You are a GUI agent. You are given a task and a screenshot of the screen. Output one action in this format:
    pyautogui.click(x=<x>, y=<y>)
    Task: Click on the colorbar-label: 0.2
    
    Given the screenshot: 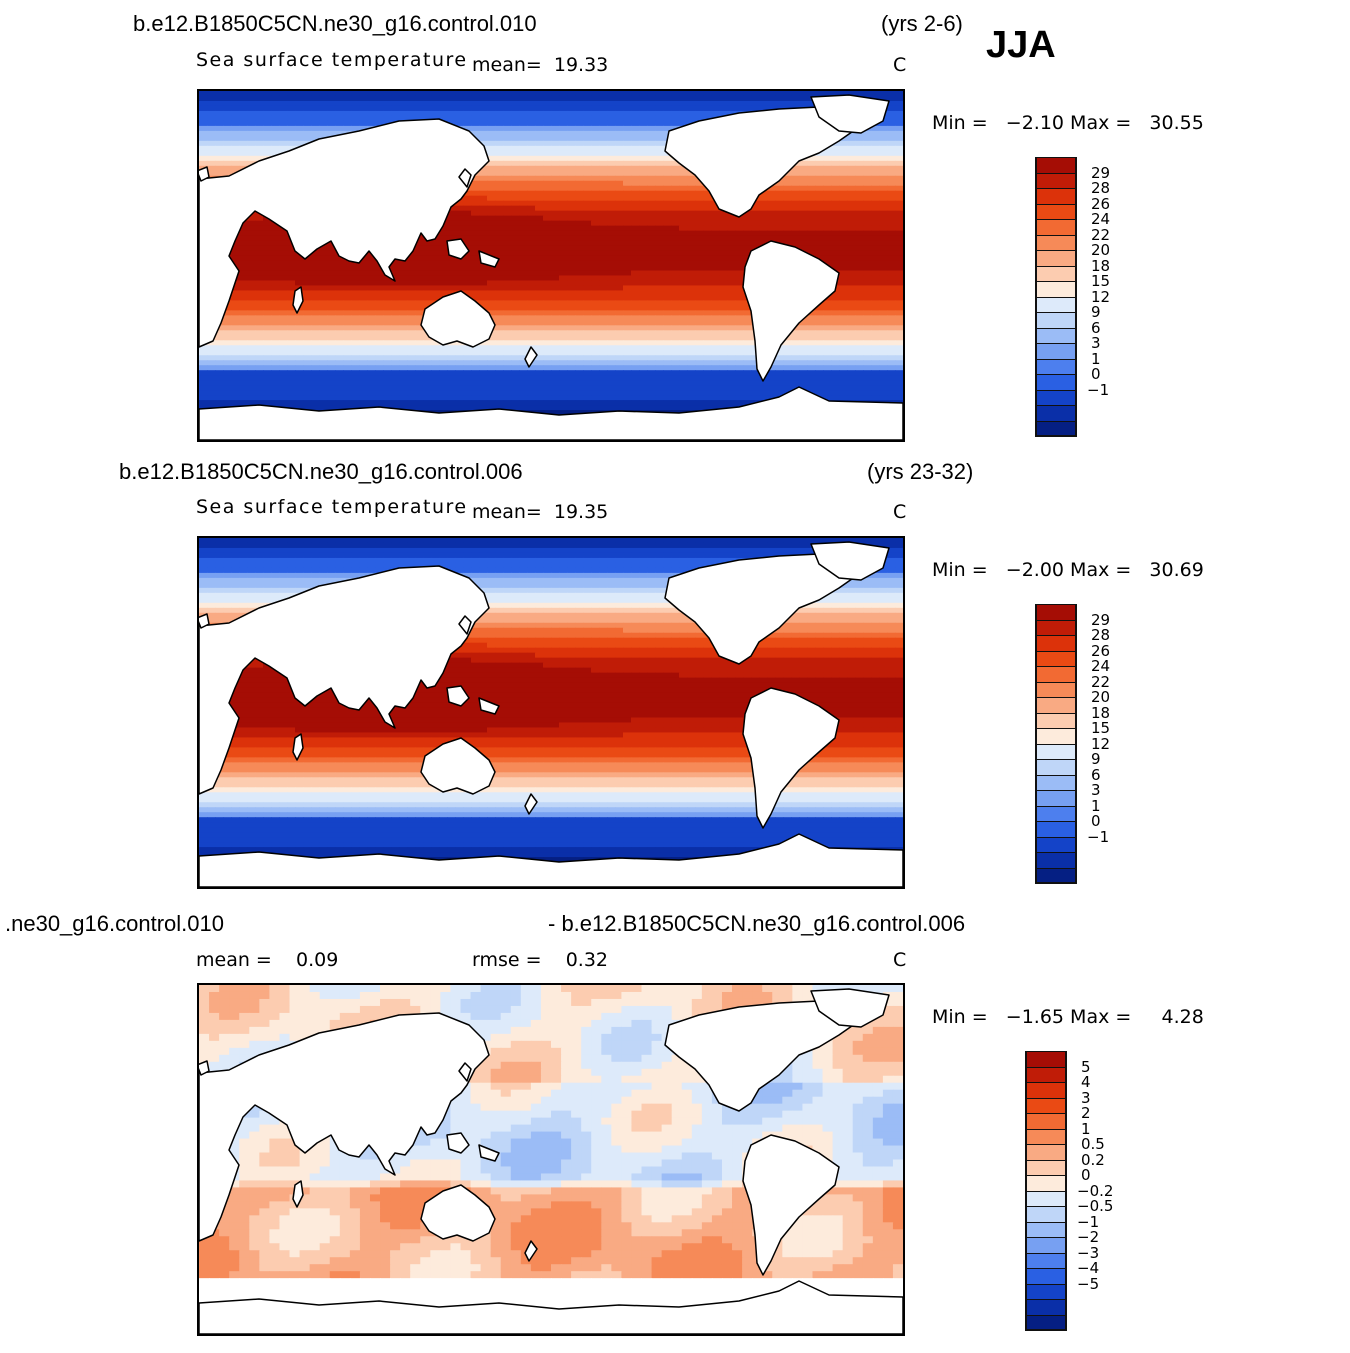 What is the action you would take?
    pyautogui.click(x=1093, y=1159)
    